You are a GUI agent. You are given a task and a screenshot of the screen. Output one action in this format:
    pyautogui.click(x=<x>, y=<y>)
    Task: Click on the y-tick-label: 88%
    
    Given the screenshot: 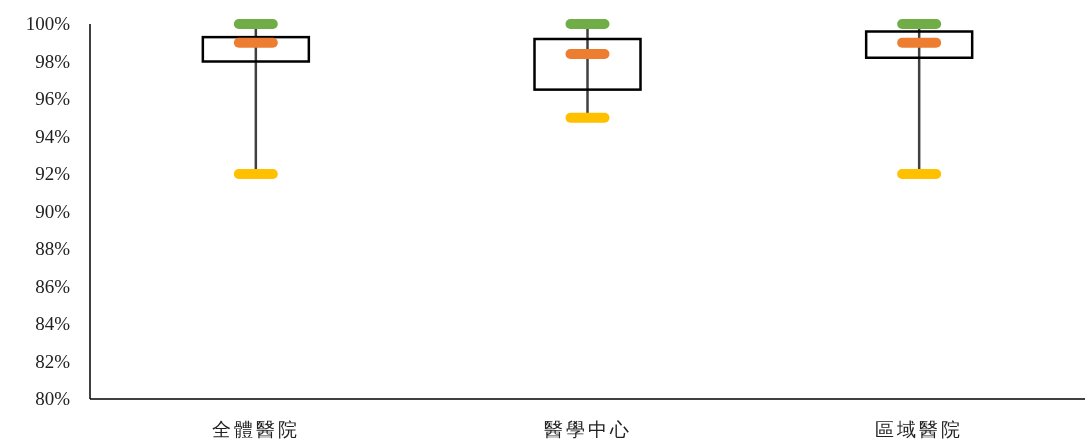 What is the action you would take?
    pyautogui.click(x=53, y=248)
    